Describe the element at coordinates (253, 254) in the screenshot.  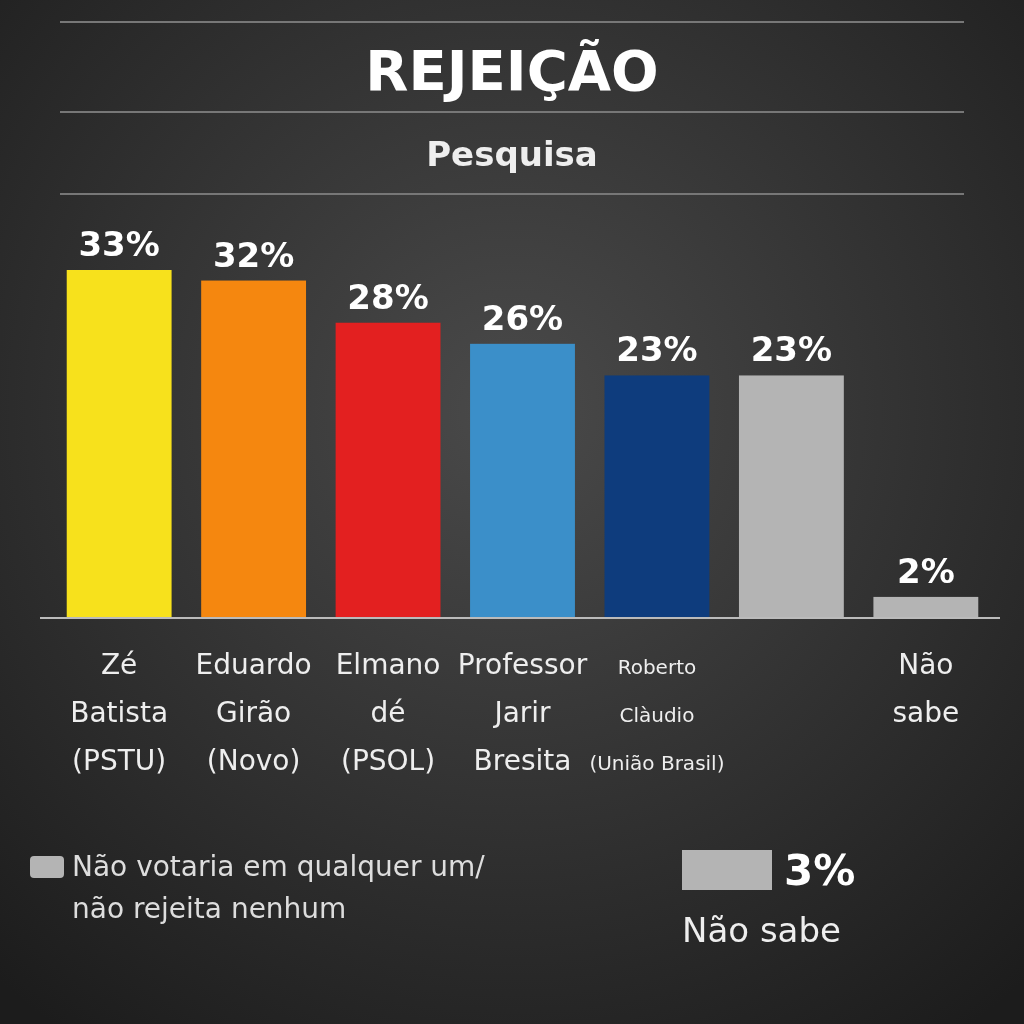
I see `data-label: 32%` at that location.